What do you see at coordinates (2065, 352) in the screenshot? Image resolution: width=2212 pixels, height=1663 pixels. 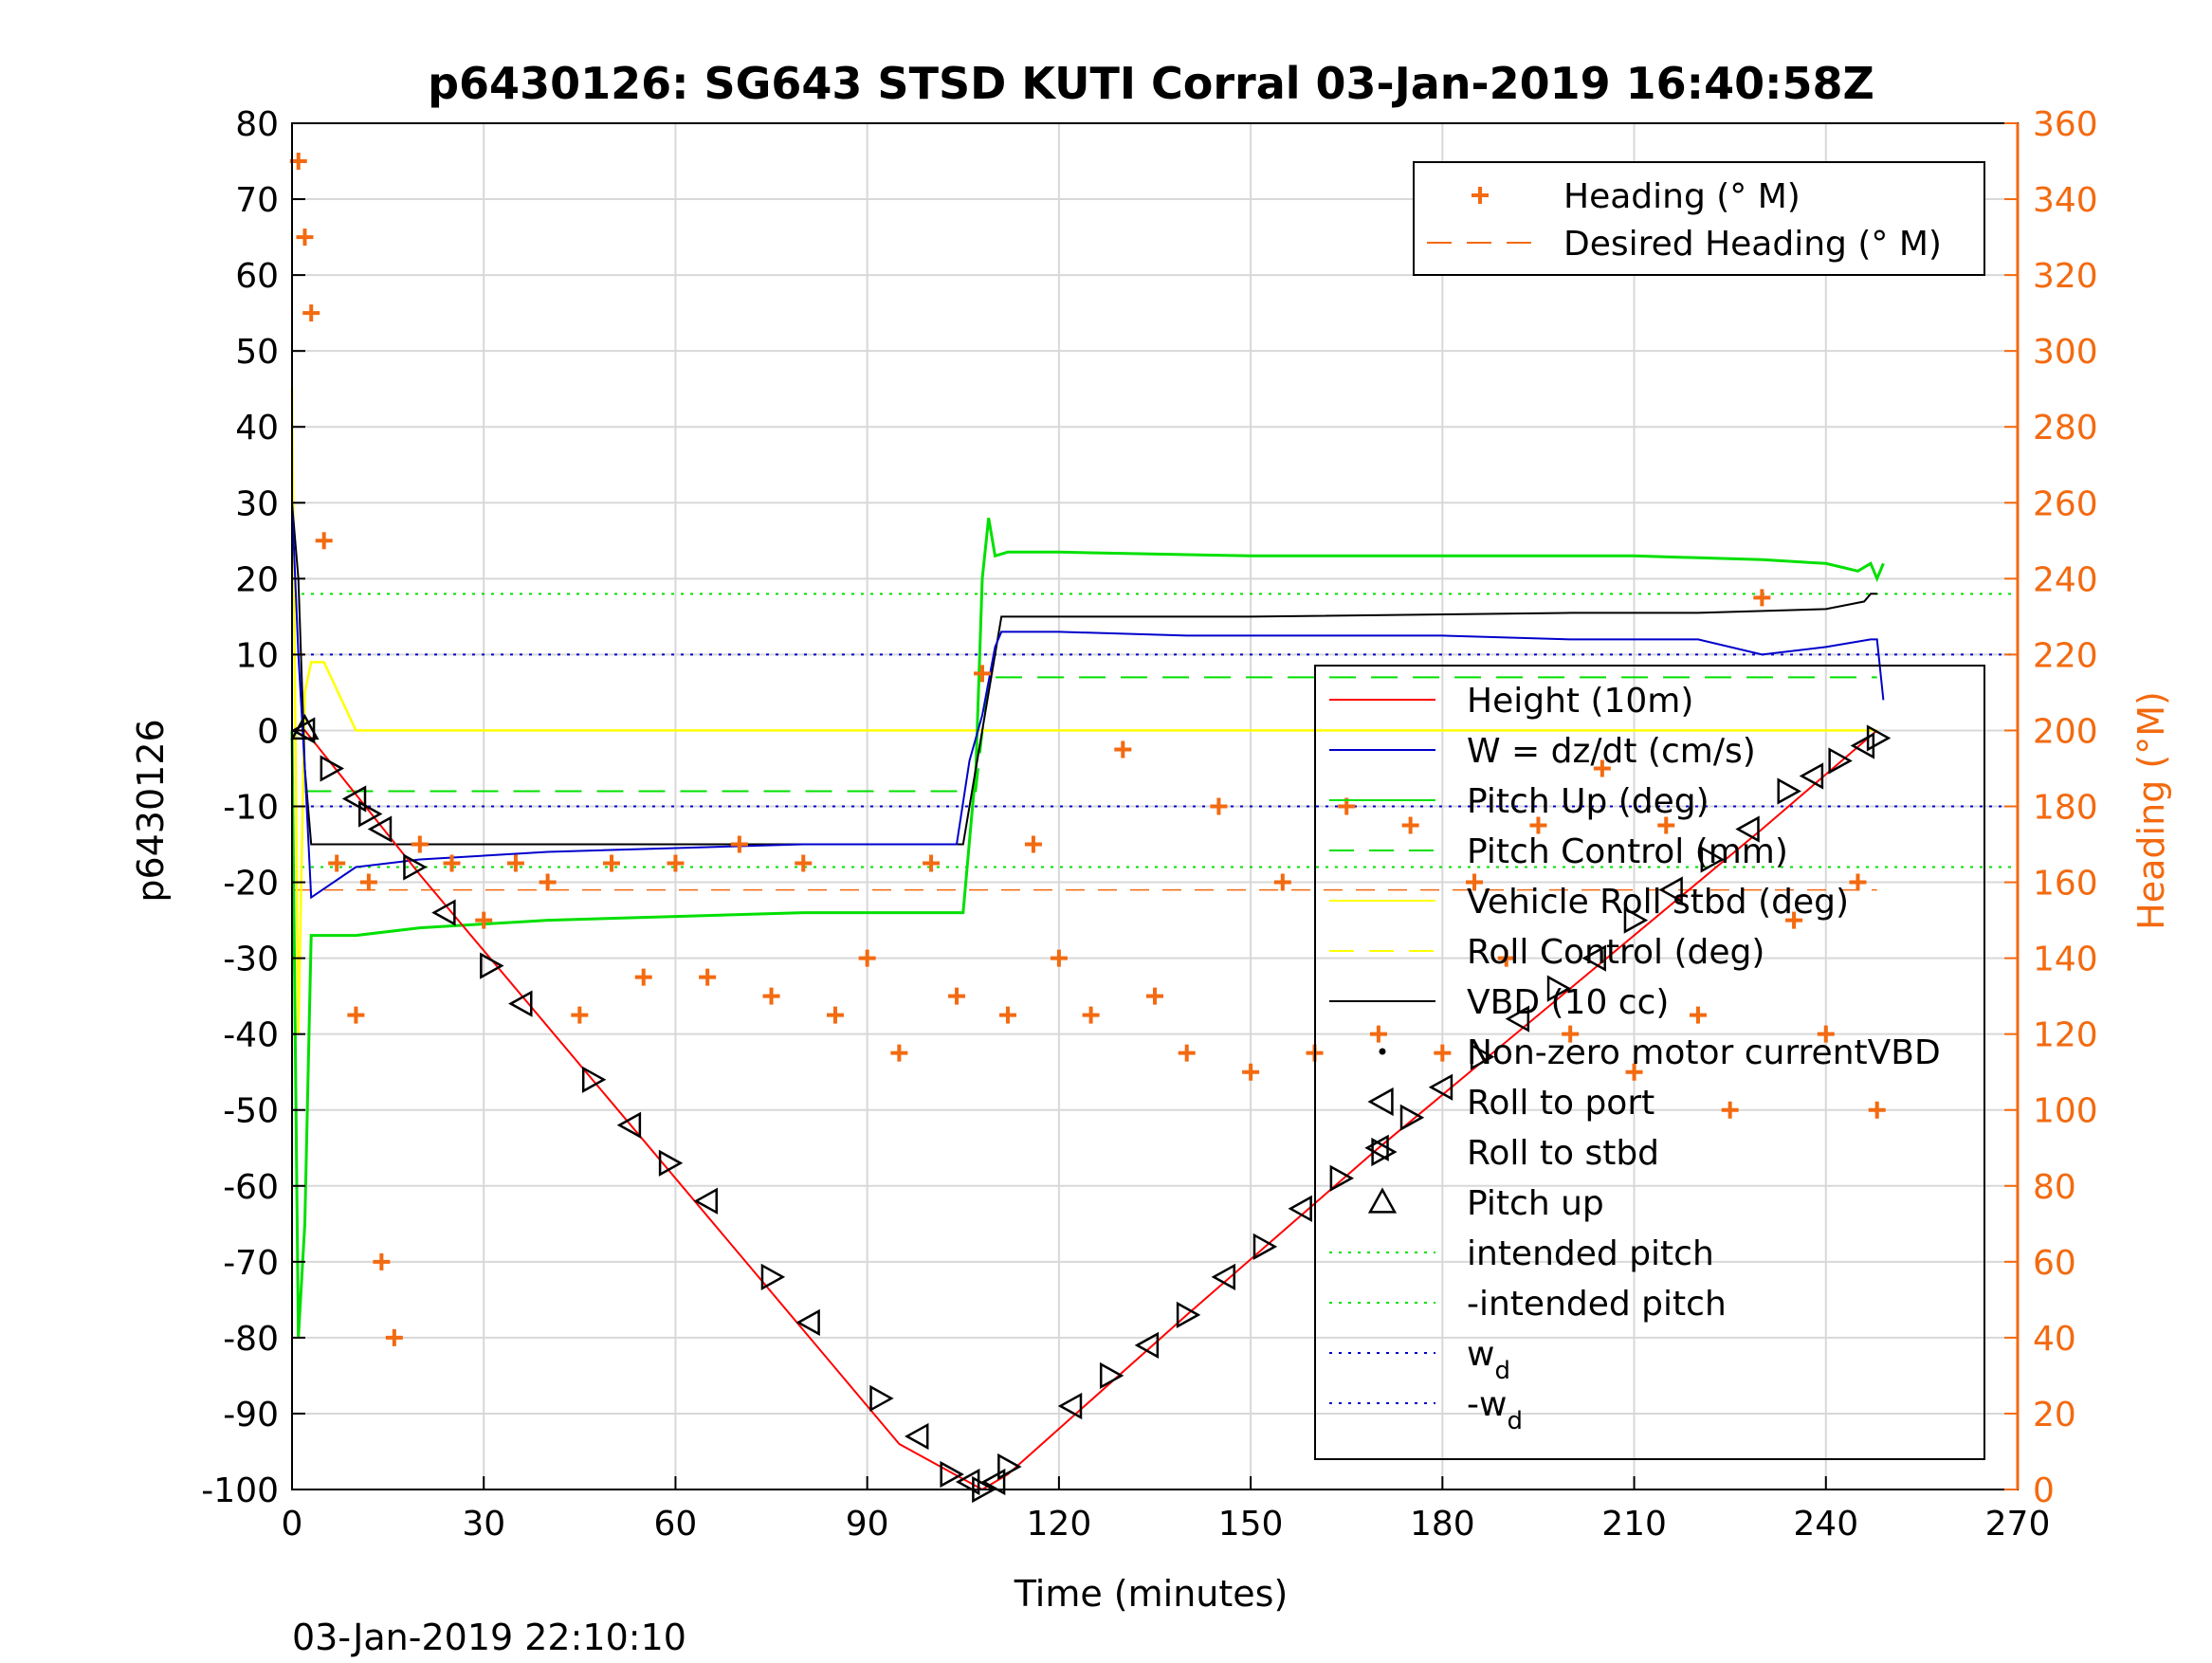 I see `y2-tick-label: 300` at bounding box center [2065, 352].